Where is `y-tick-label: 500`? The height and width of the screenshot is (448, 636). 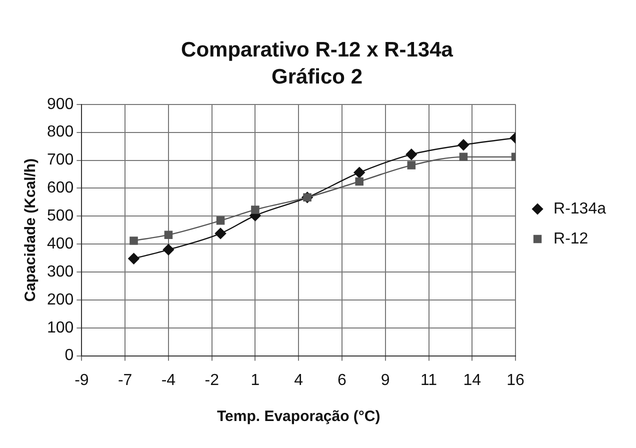 y-tick-label: 500 is located at coordinates (60, 216).